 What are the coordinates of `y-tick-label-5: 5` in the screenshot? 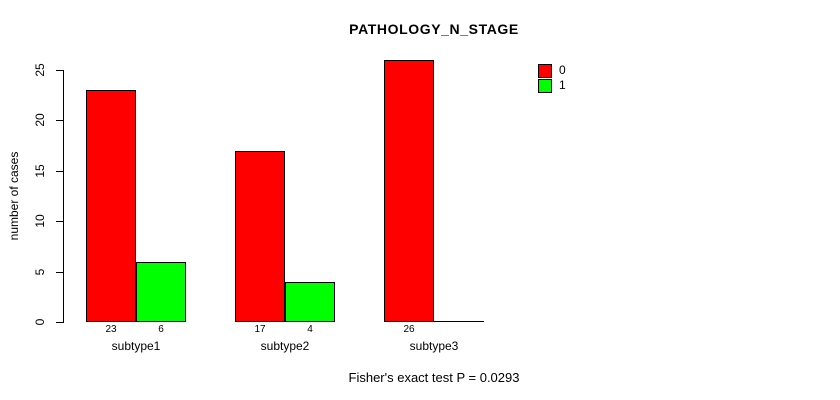 It's located at (40, 272).